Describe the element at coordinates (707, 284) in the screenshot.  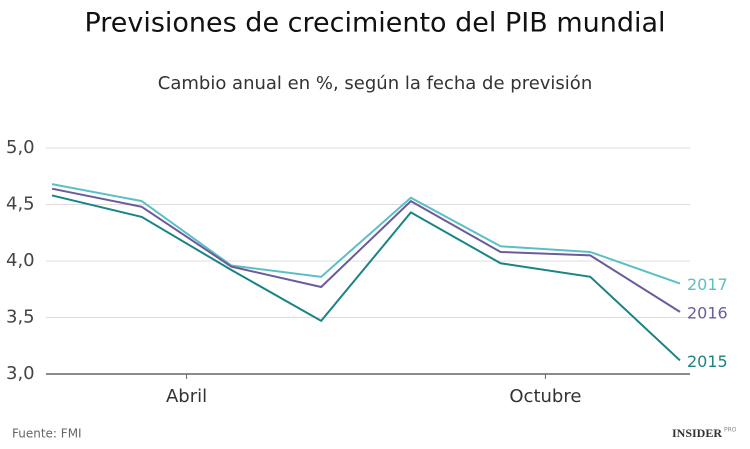
I see `series-label: 2017` at that location.